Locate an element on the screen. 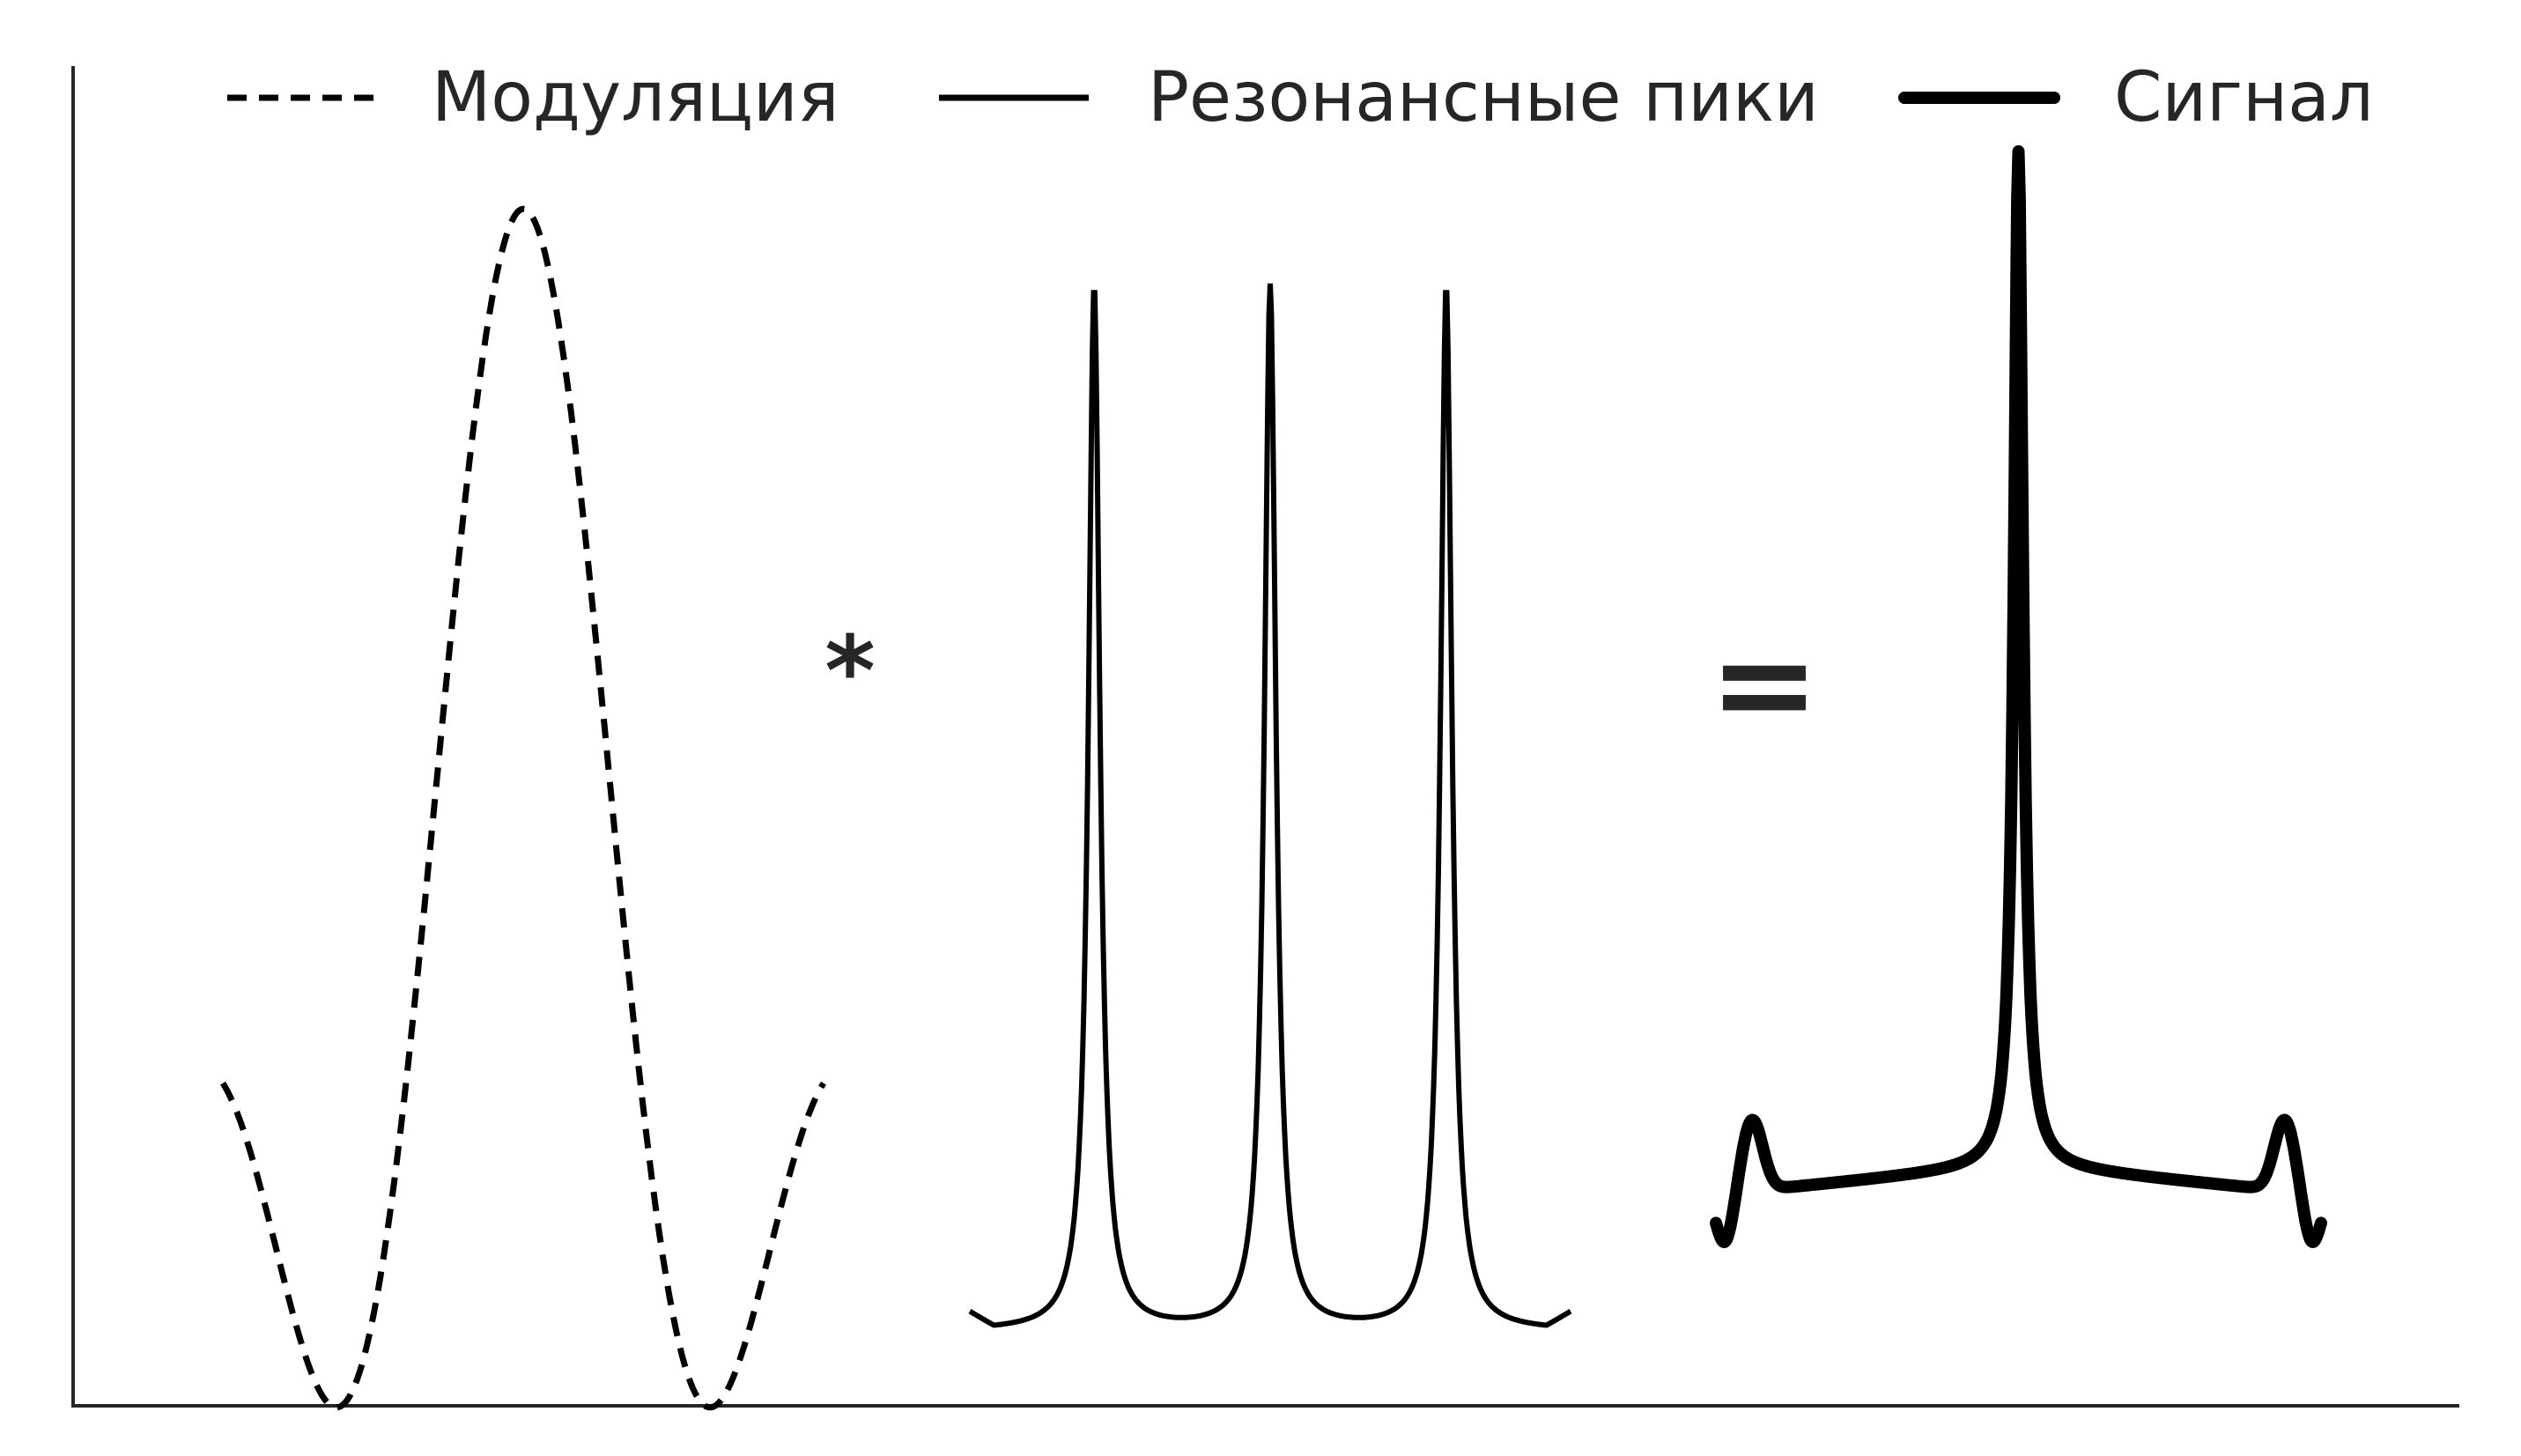  legend-label-modulation: Модуляция is located at coordinates (636, 97).